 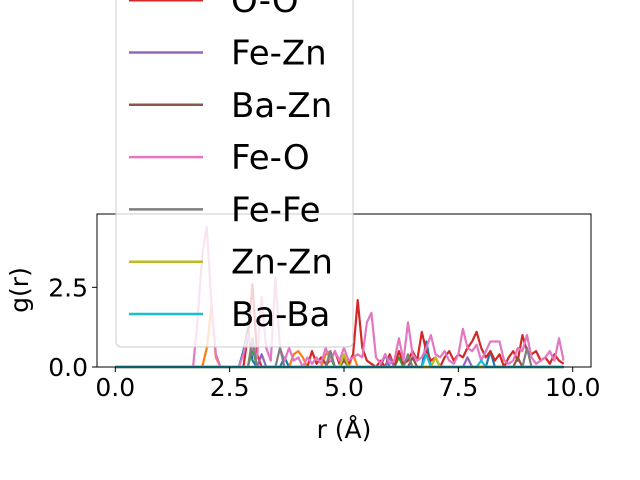 I want to click on y-tick-label: 2.5, so click(x=68, y=287).